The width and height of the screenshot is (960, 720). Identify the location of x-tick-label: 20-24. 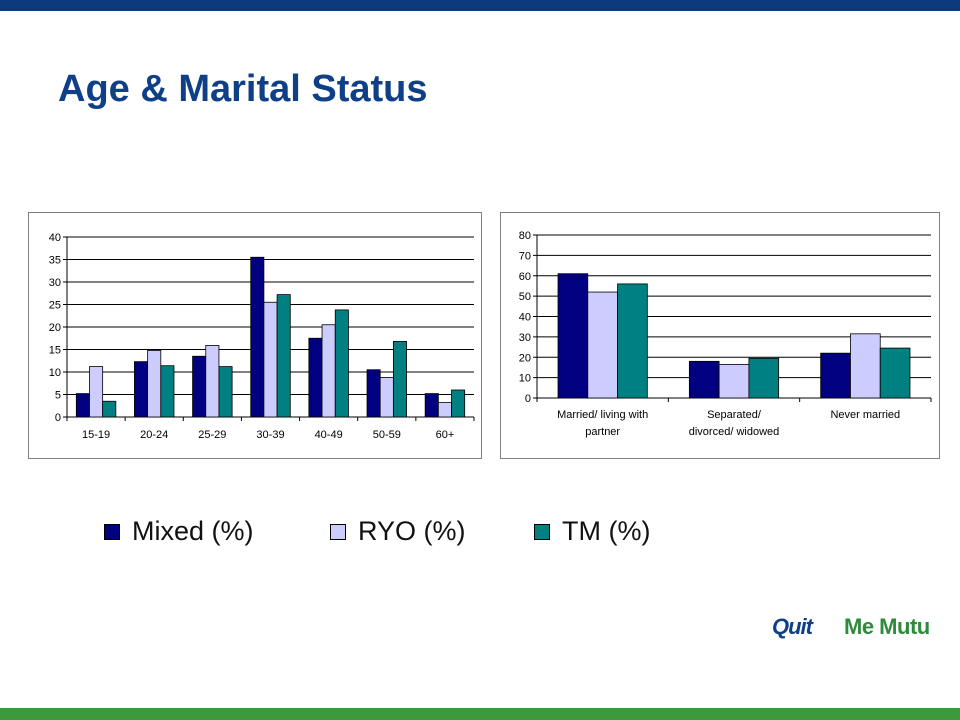
(154, 435).